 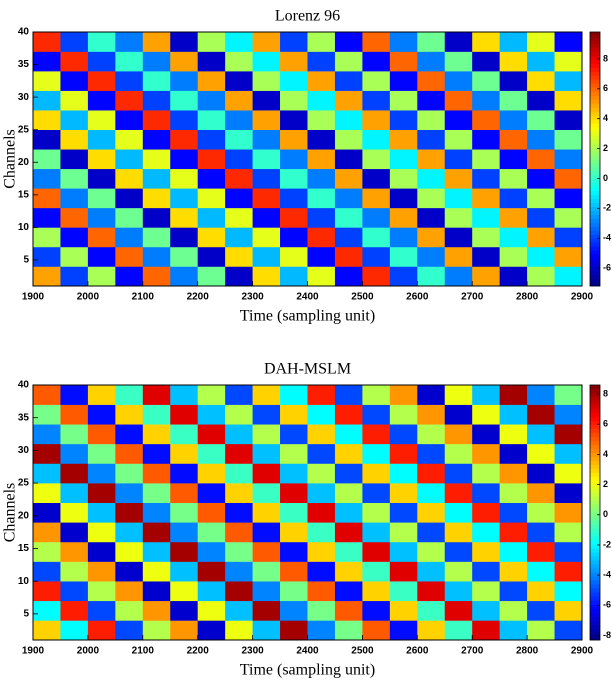 What do you see at coordinates (24, 417) in the screenshot?
I see `y-tick-label: 35` at bounding box center [24, 417].